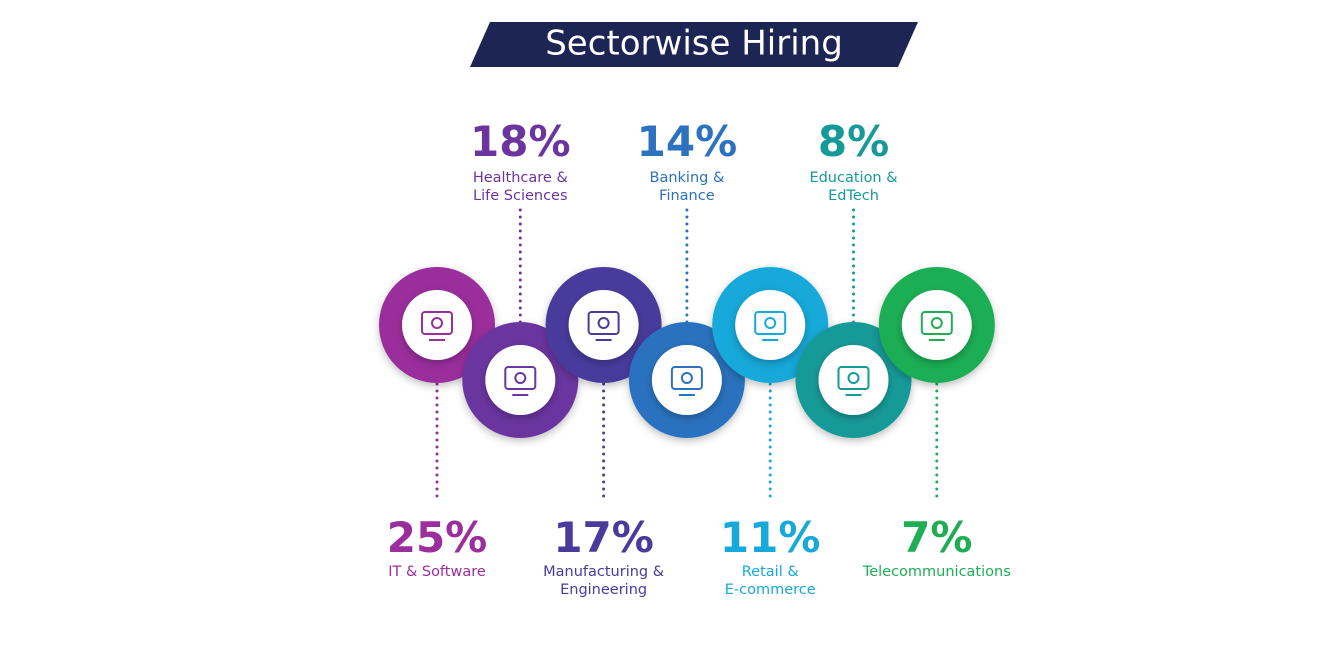  Describe the element at coordinates (437, 537) in the screenshot. I see `percent: 25%` at that location.